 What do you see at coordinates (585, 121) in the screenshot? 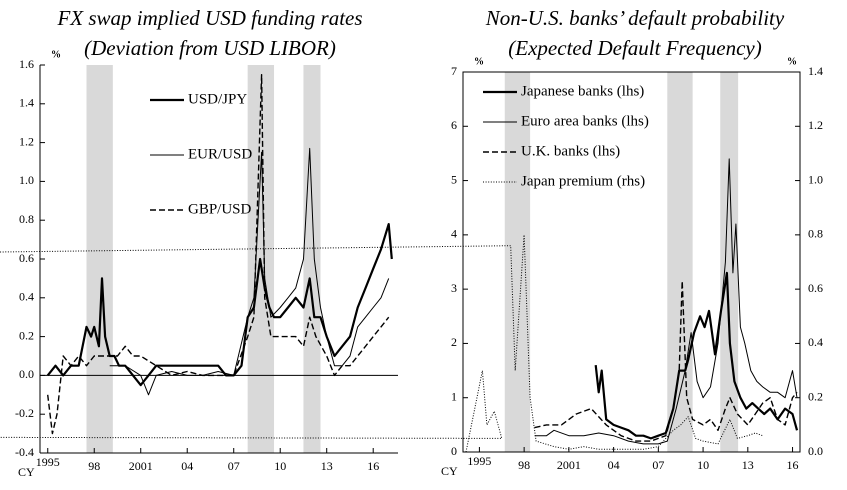
I see `legend-label: Euro area banks (lhs)` at bounding box center [585, 121].